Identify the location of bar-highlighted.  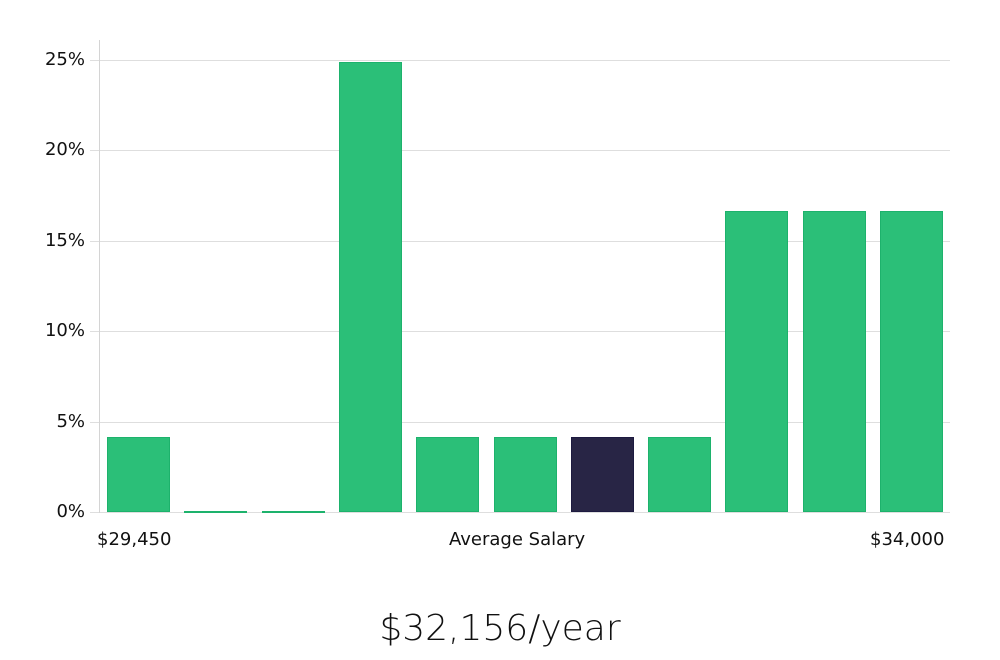
(602, 474).